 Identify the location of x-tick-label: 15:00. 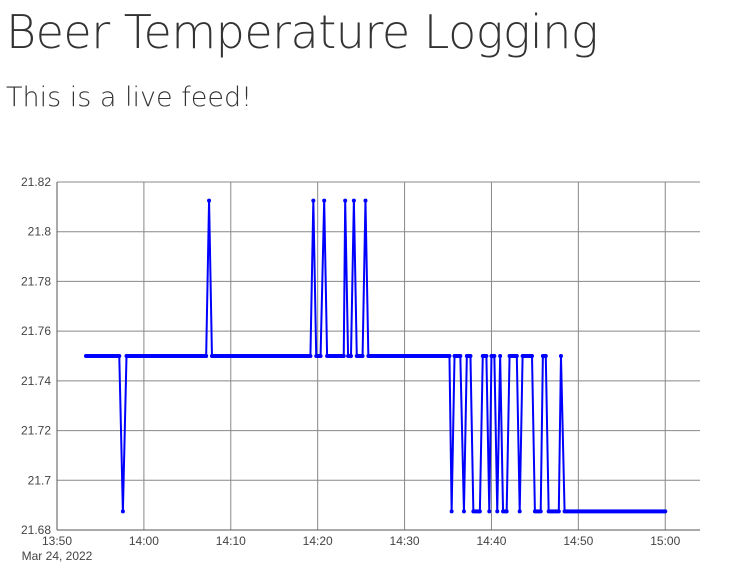
(665, 541).